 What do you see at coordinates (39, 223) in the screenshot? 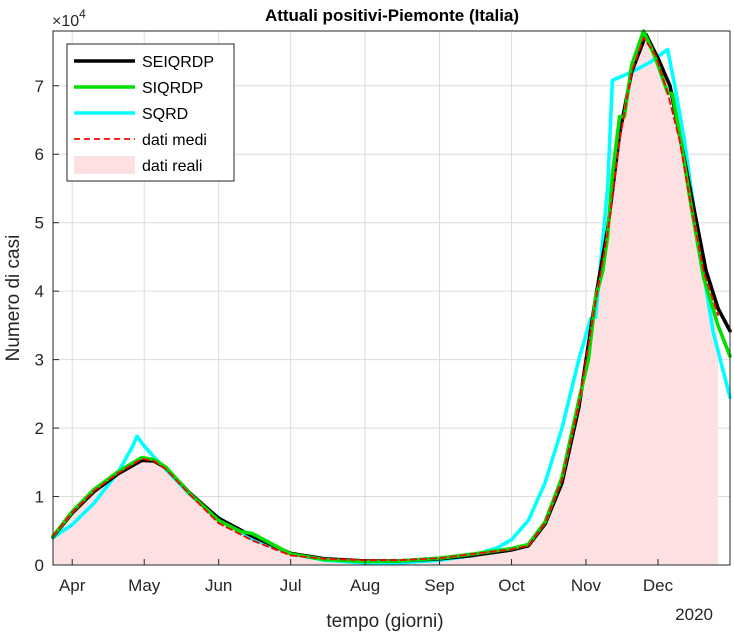
I see `y-tick-label: 5` at bounding box center [39, 223].